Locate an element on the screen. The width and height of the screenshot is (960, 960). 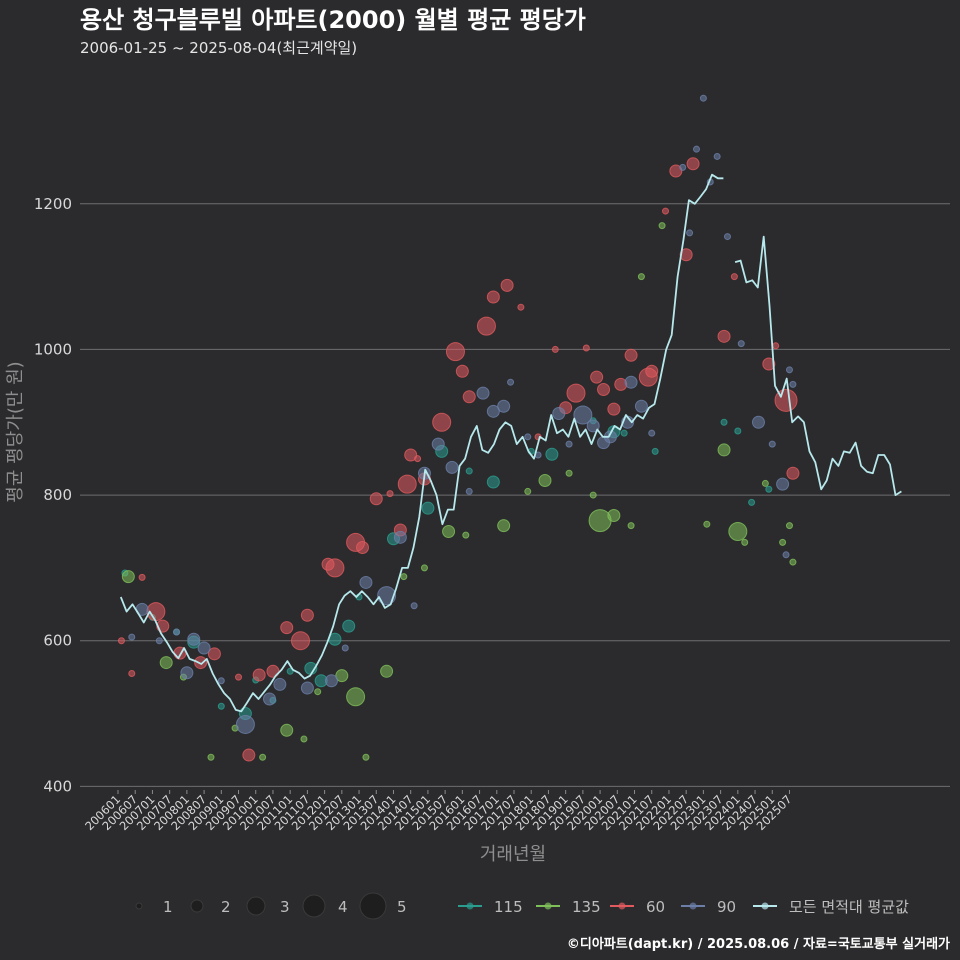
legend-label: 90 is located at coordinates (726, 907).